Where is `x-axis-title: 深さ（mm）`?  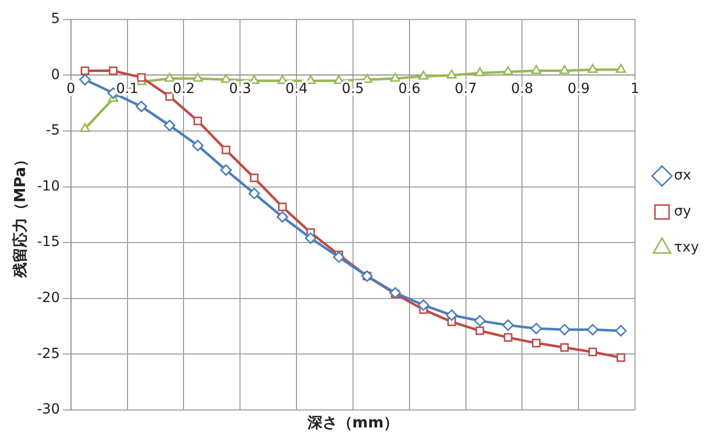 x-axis-title: 深さ（mm） is located at coordinates (352, 422).